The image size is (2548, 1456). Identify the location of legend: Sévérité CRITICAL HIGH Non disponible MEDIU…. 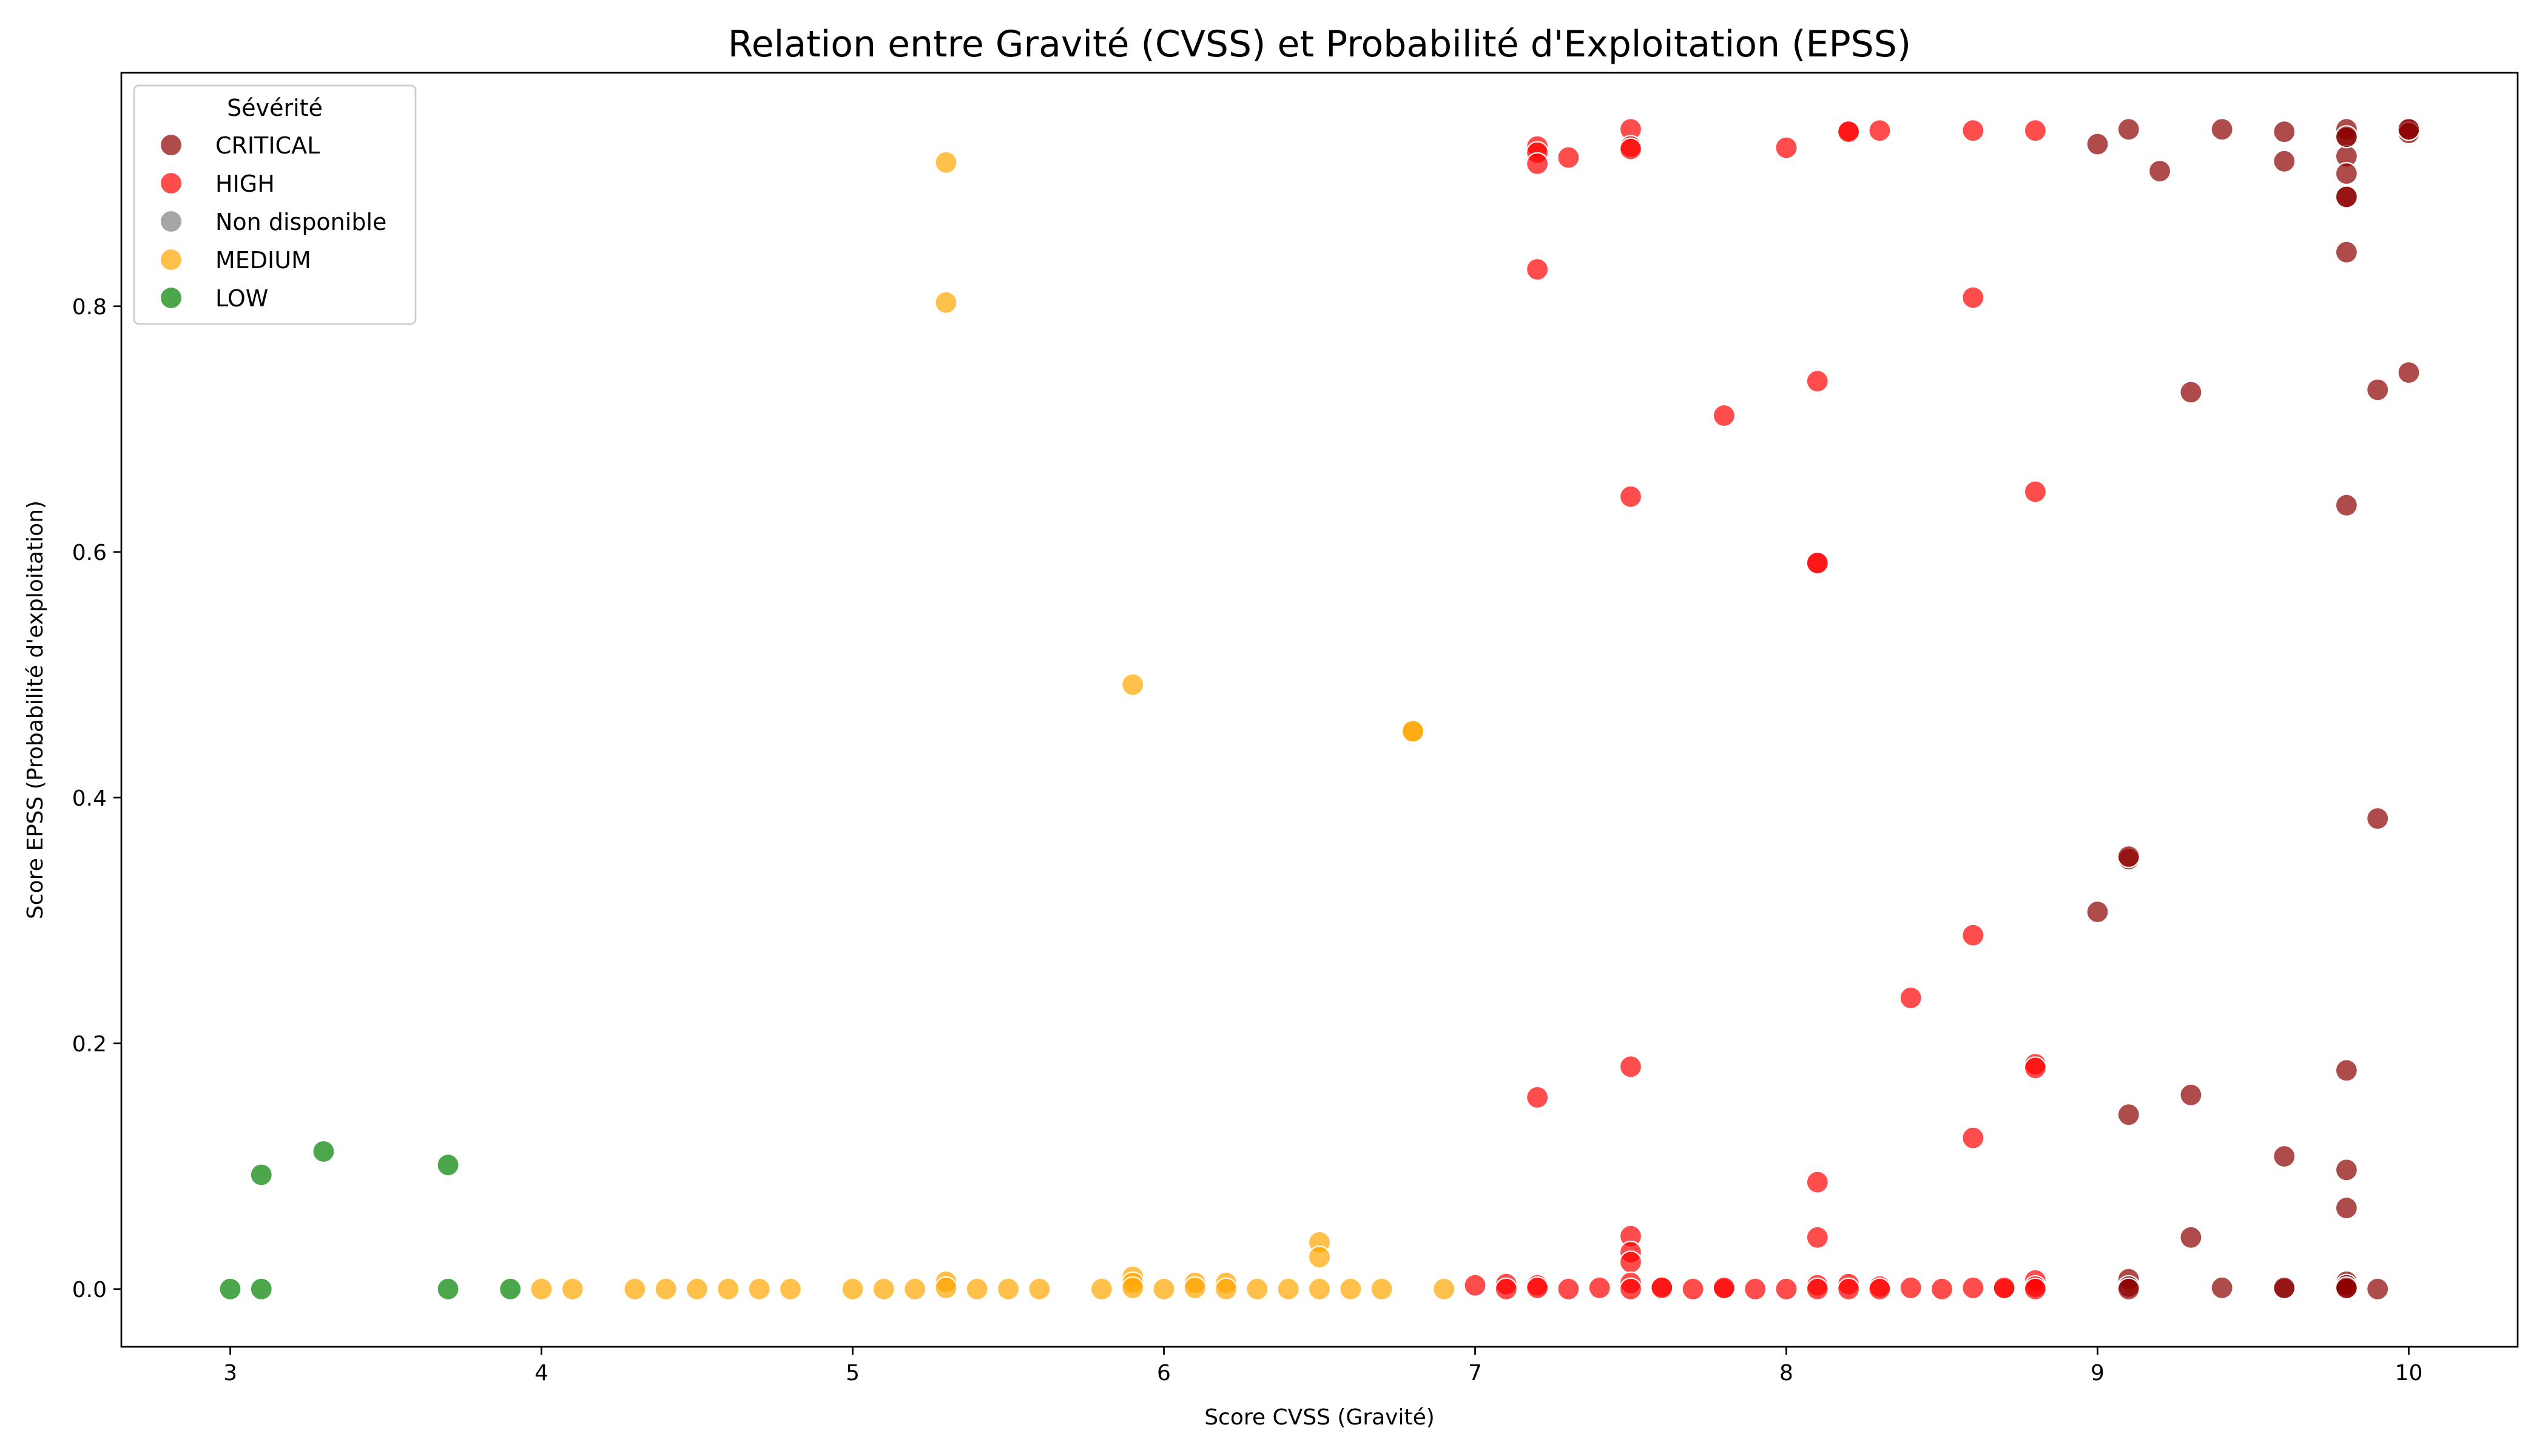
(275, 204).